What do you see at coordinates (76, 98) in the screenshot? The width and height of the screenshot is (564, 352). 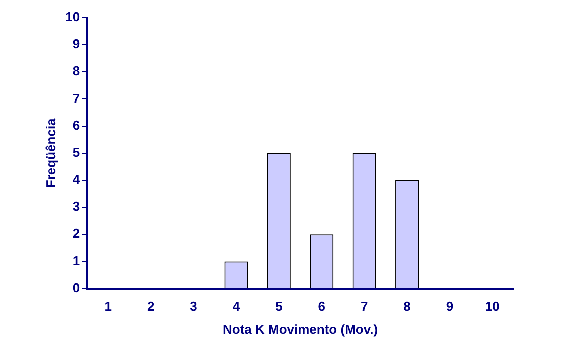 I see `y-tick-label: 7` at bounding box center [76, 98].